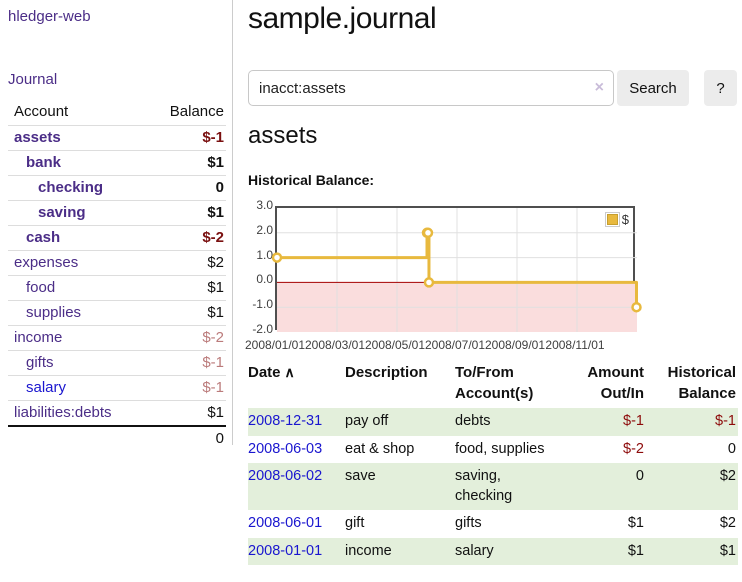 Image resolution: width=742 pixels, height=582 pixels. What do you see at coordinates (117, 287) in the screenshot?
I see `account-row: food $1` at bounding box center [117, 287].